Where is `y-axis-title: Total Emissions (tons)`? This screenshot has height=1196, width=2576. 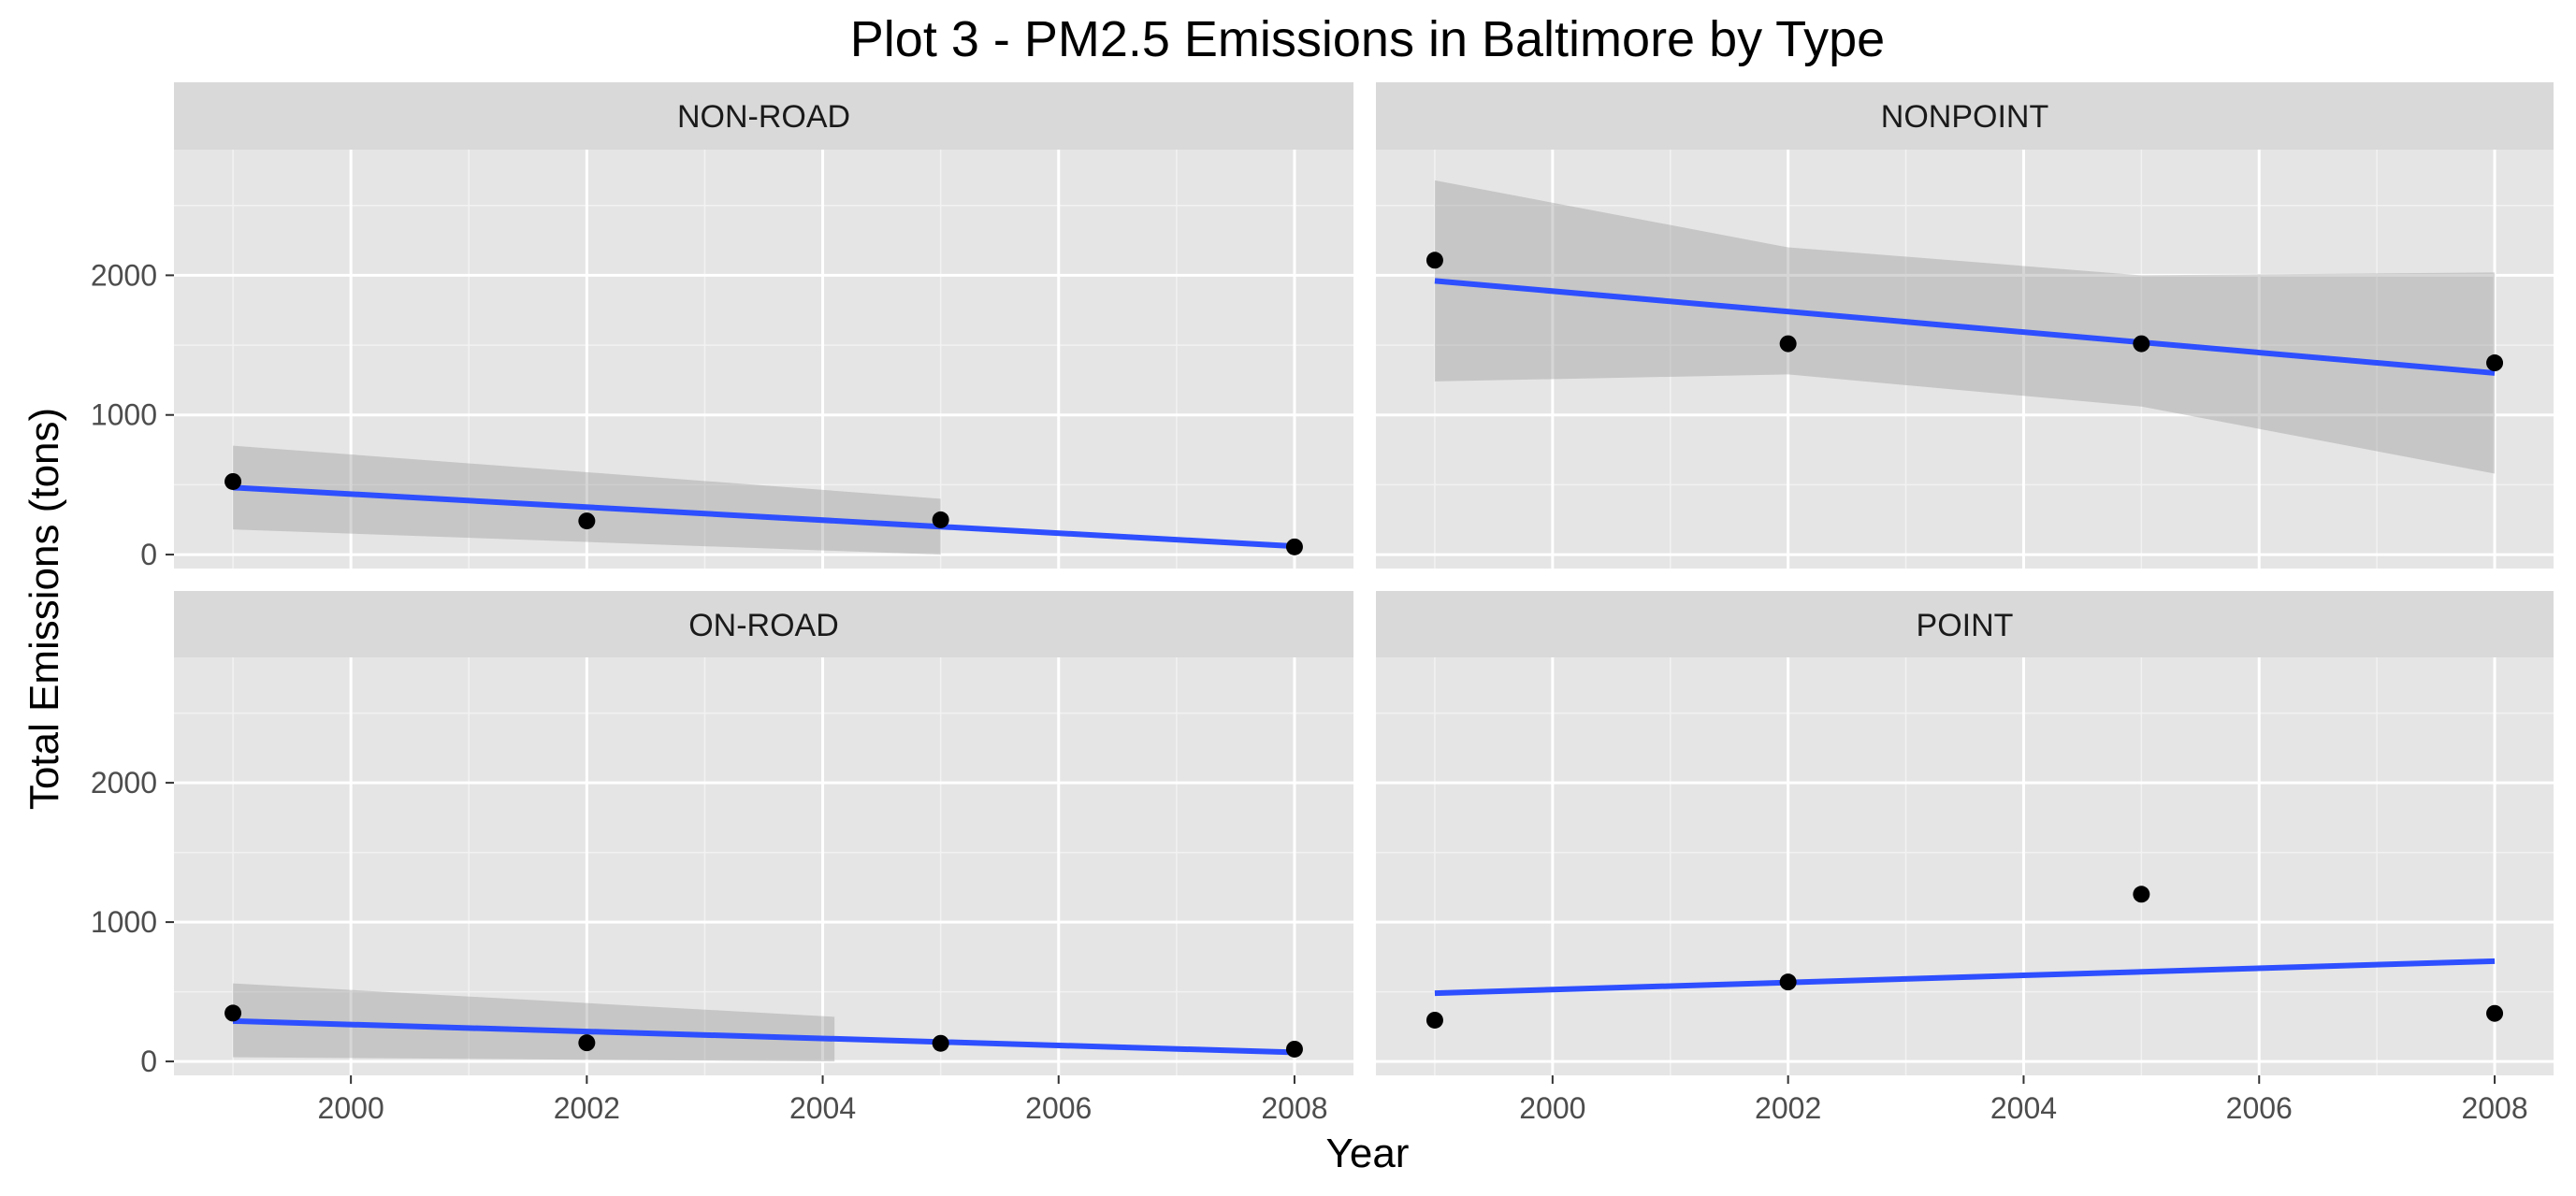 y-axis-title: Total Emissions (tons) is located at coordinates (45, 609).